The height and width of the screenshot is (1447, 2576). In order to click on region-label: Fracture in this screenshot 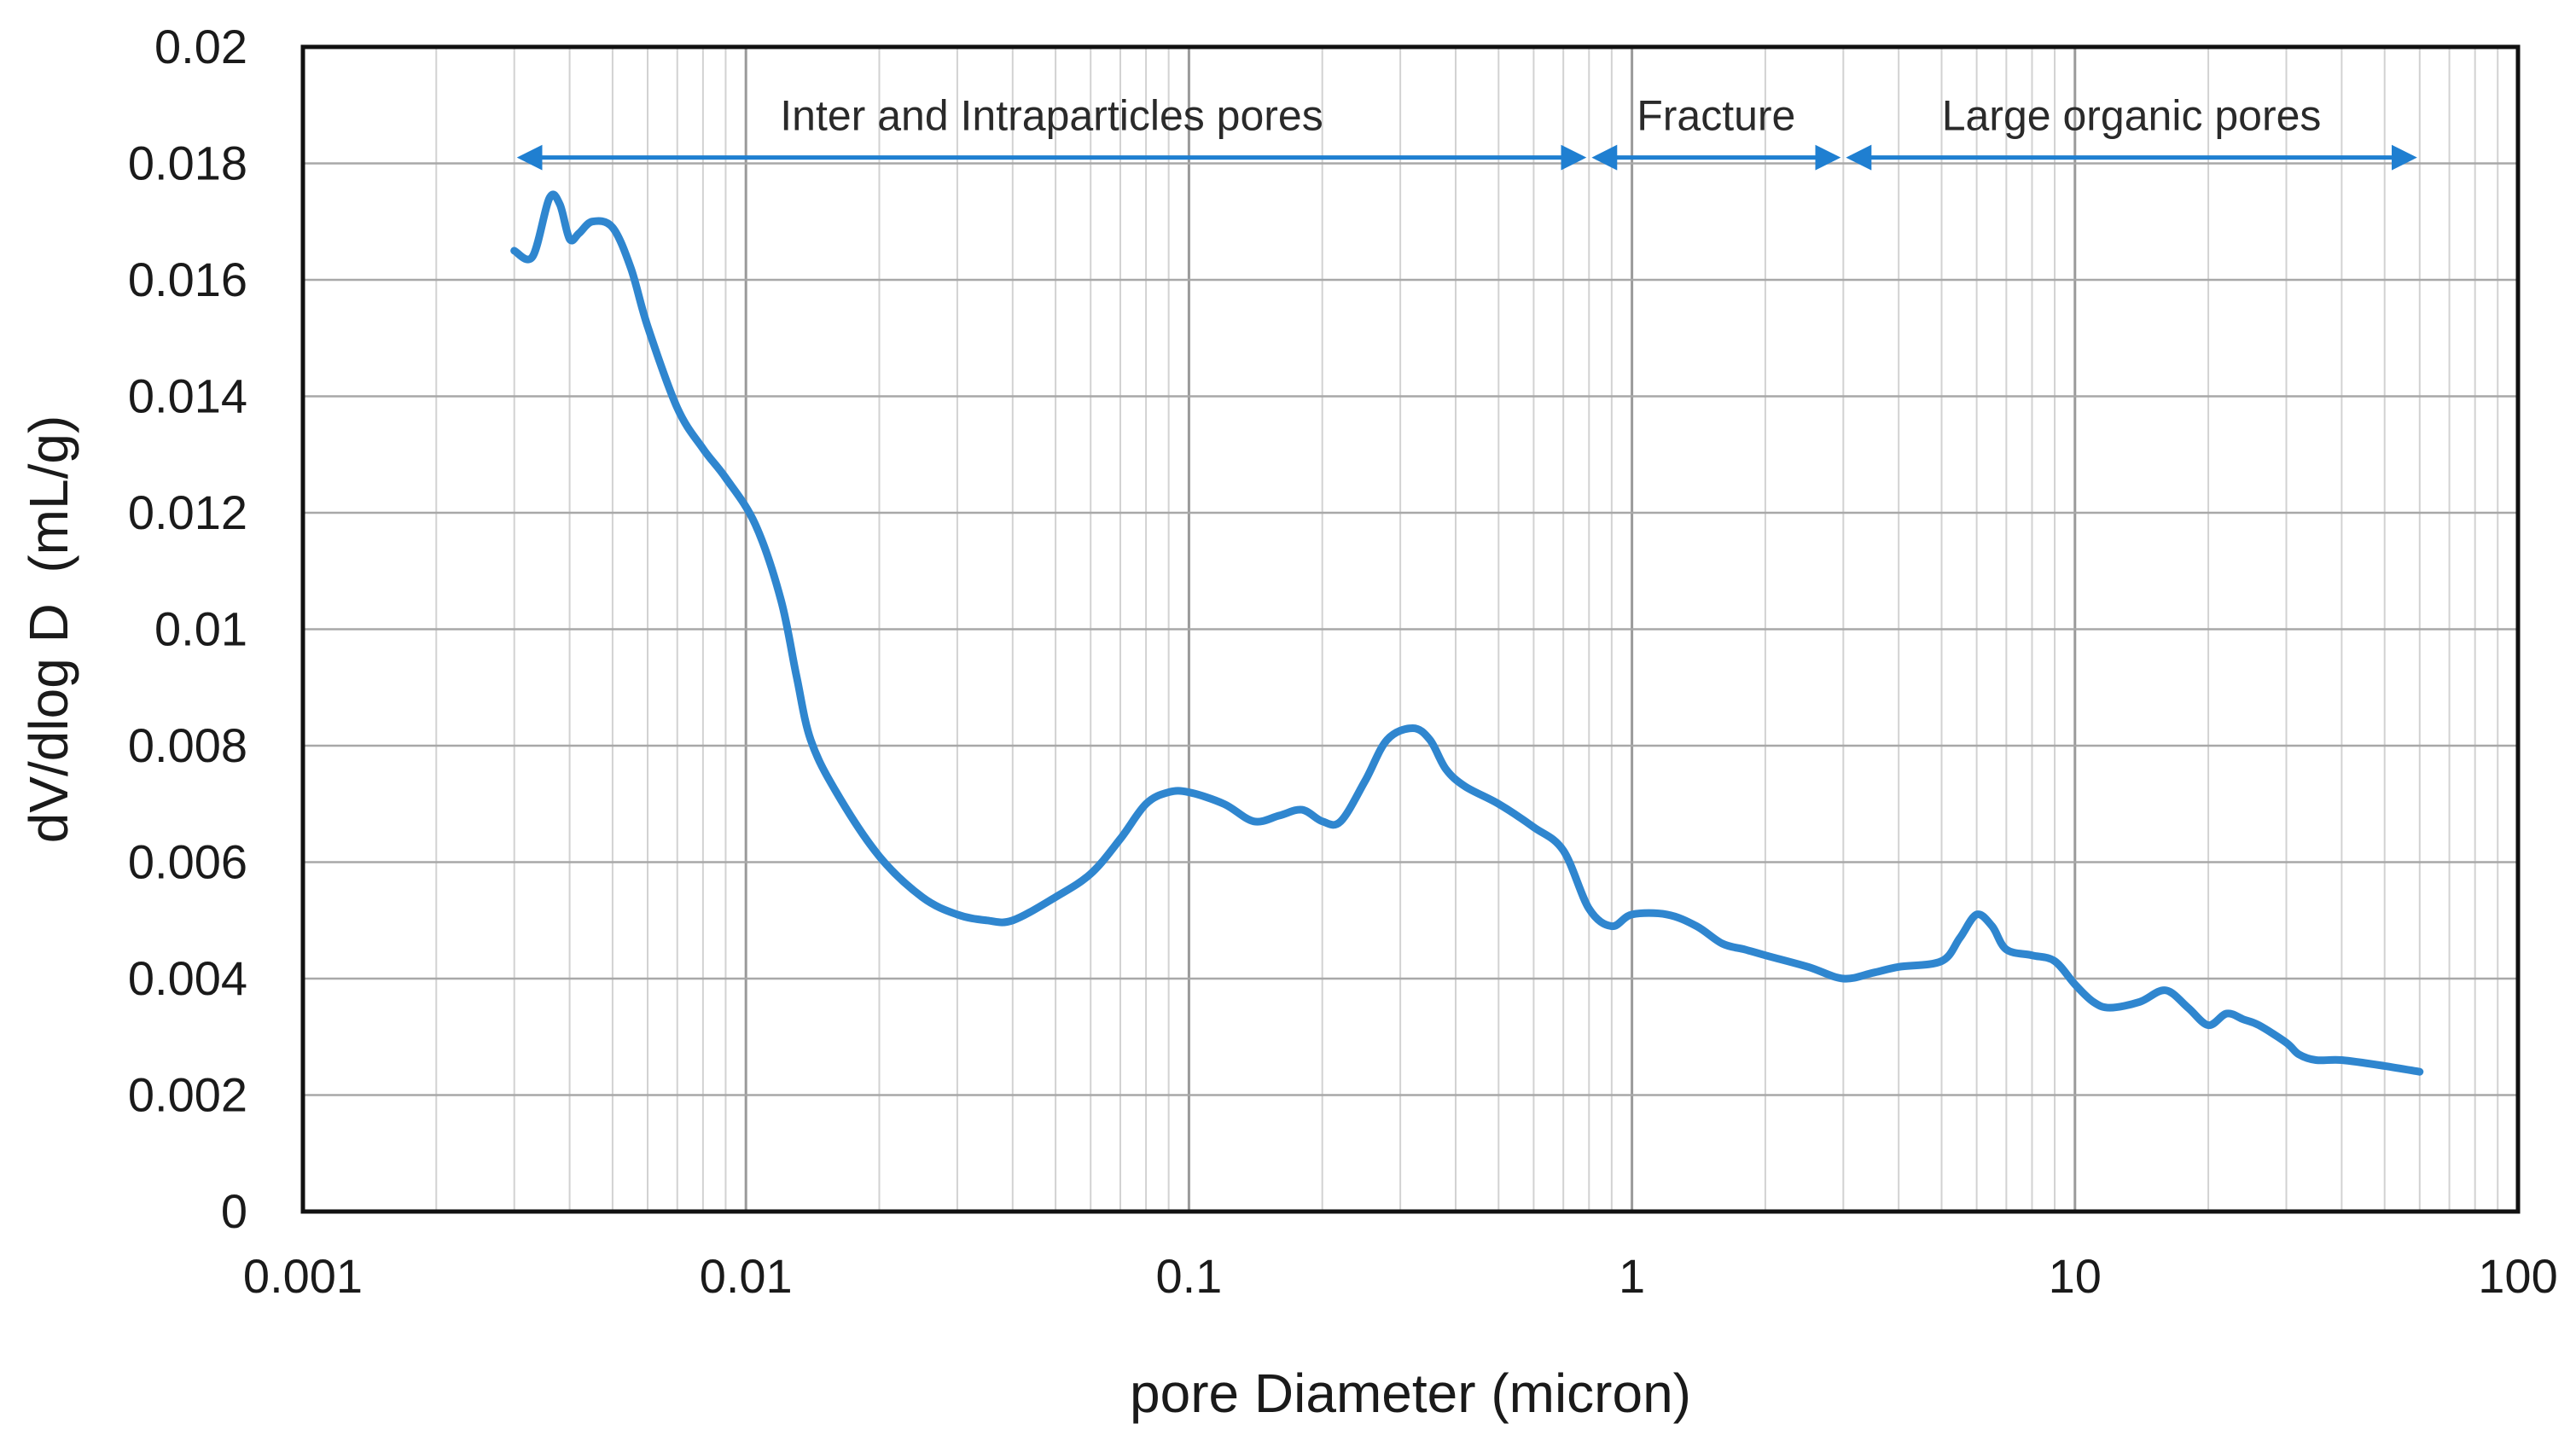, I will do `click(1716, 116)`.